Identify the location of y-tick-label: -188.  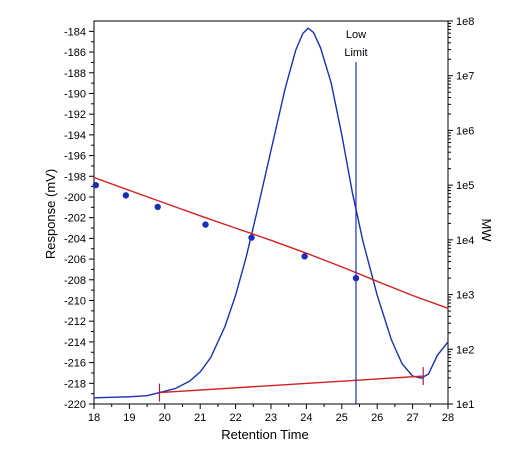
(75, 74).